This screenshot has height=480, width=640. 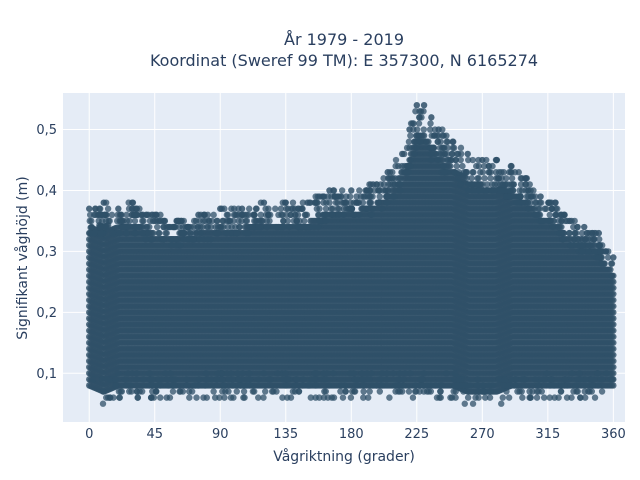 I want to click on chart-title-line-1: År 1979 - 2019, so click(x=344, y=39).